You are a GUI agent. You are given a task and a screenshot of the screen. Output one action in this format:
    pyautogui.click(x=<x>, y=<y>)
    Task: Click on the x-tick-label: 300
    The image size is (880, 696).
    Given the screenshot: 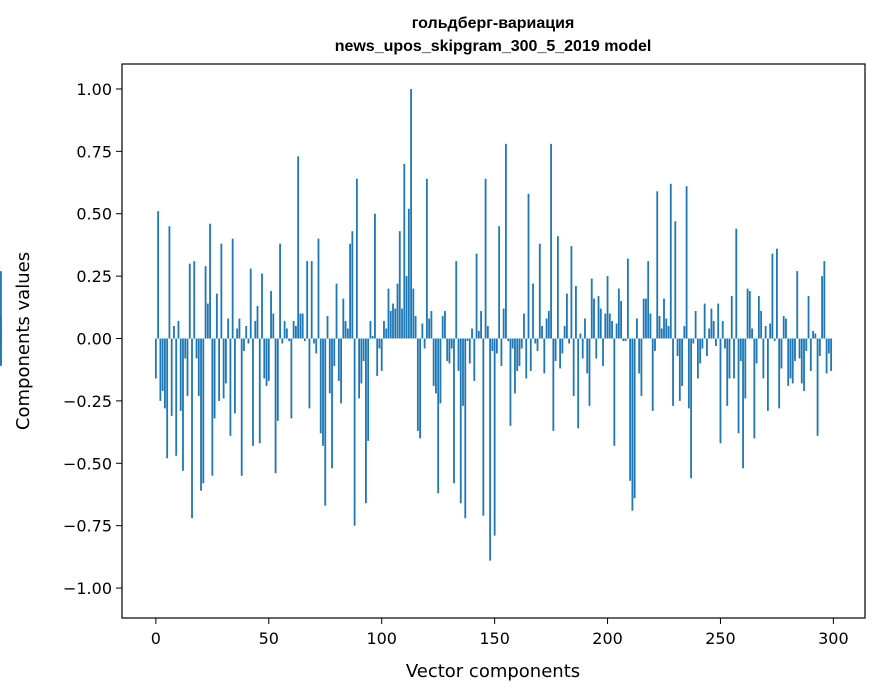 What is the action you would take?
    pyautogui.click(x=833, y=638)
    